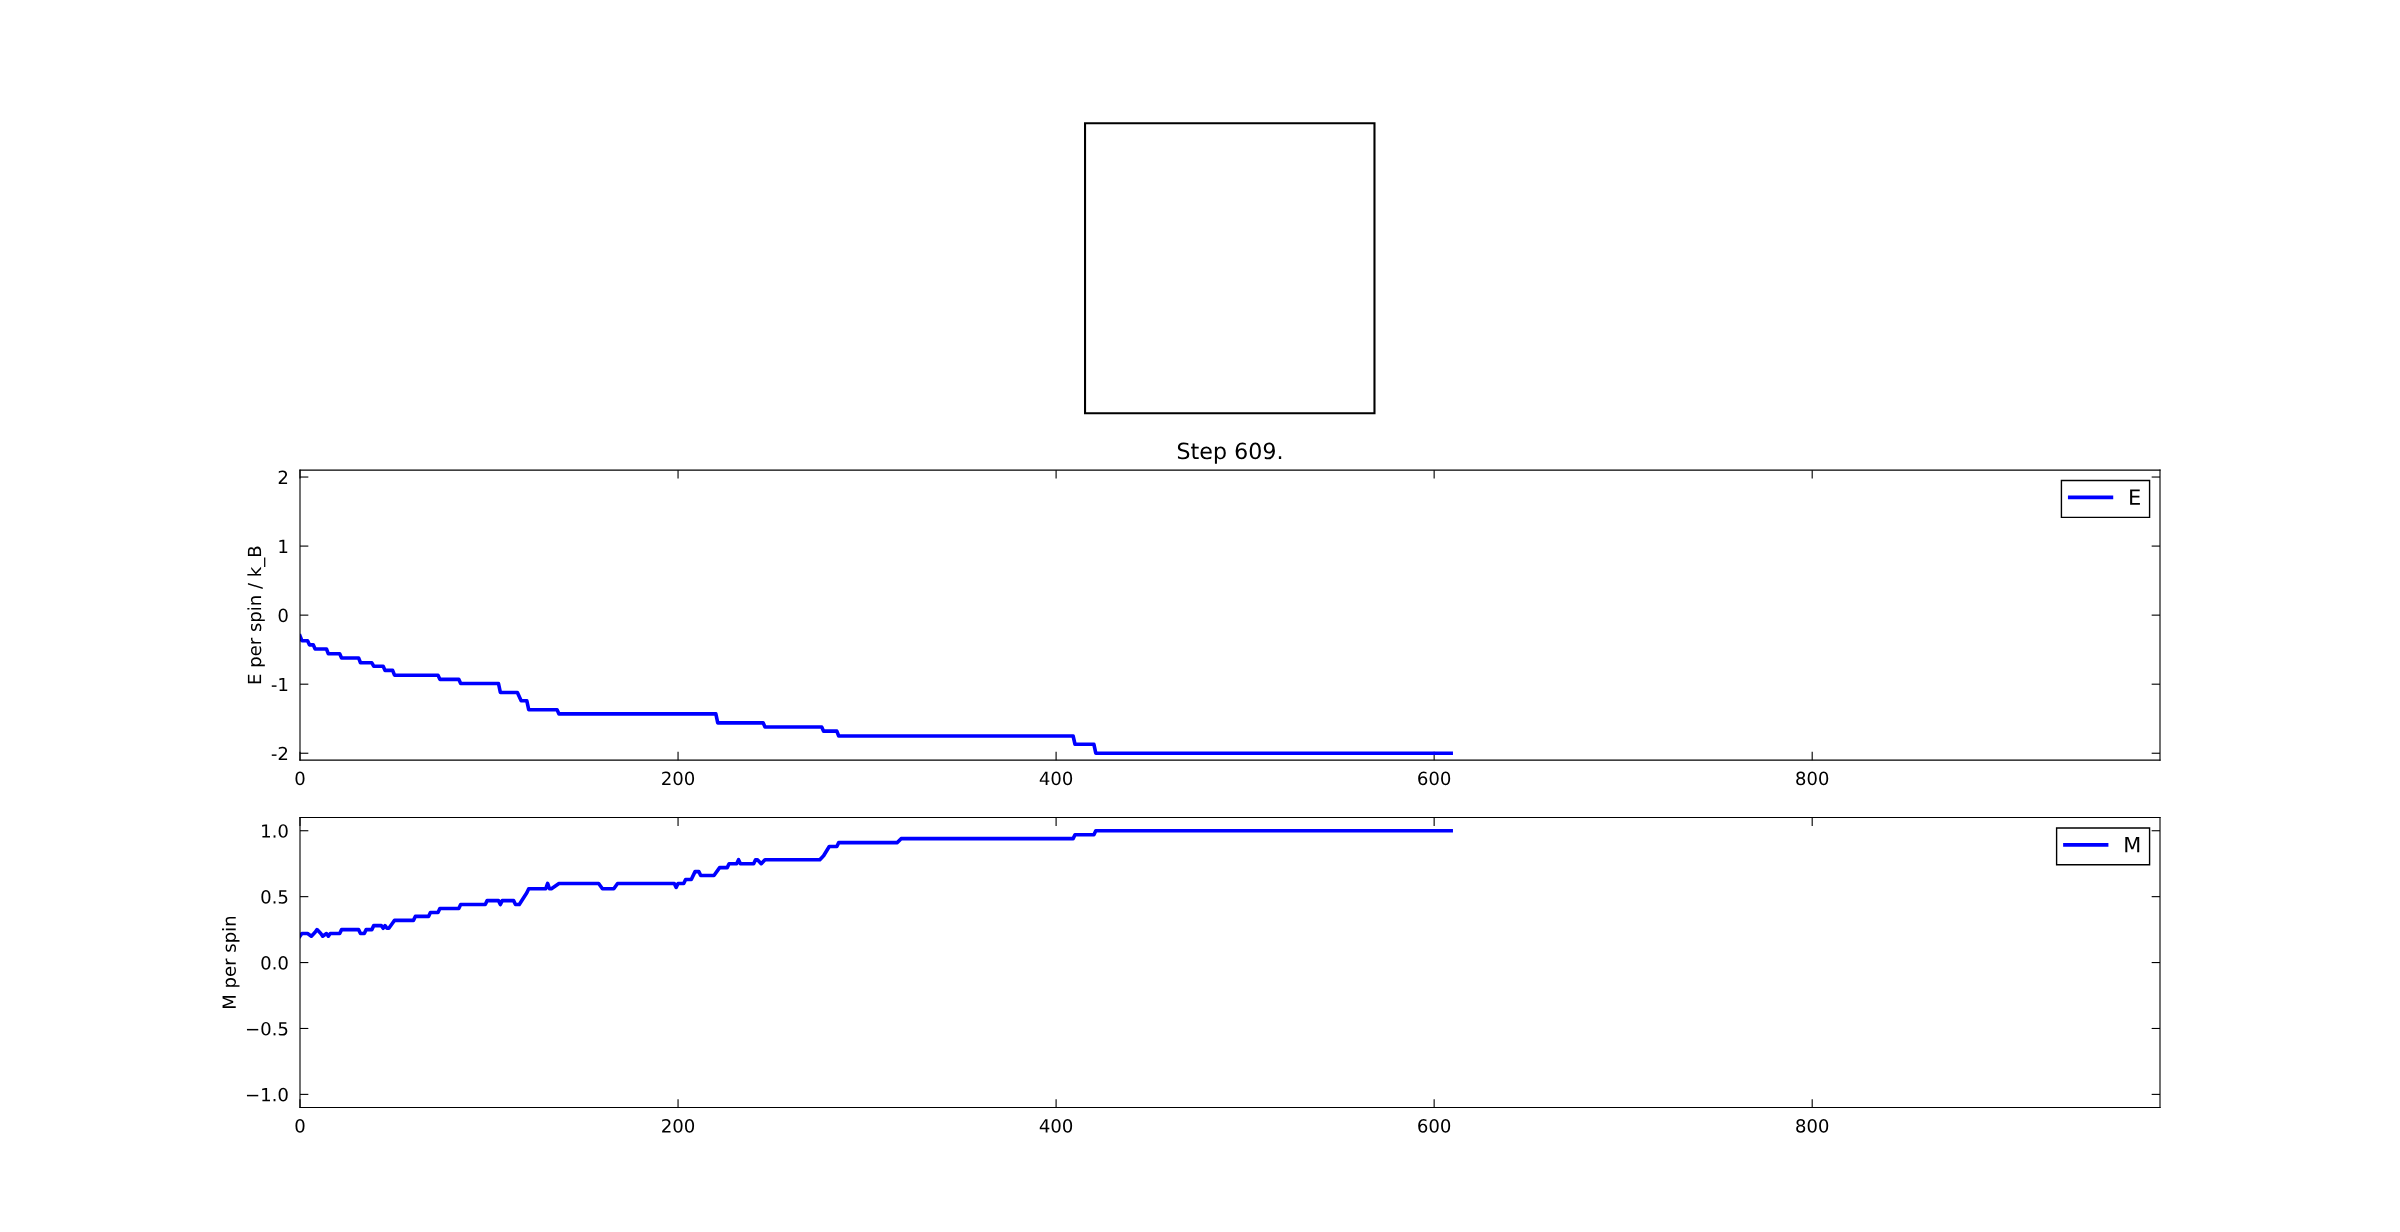 The height and width of the screenshot is (1232, 2400). What do you see at coordinates (2135, 497) in the screenshot?
I see `legend-label: E` at bounding box center [2135, 497].